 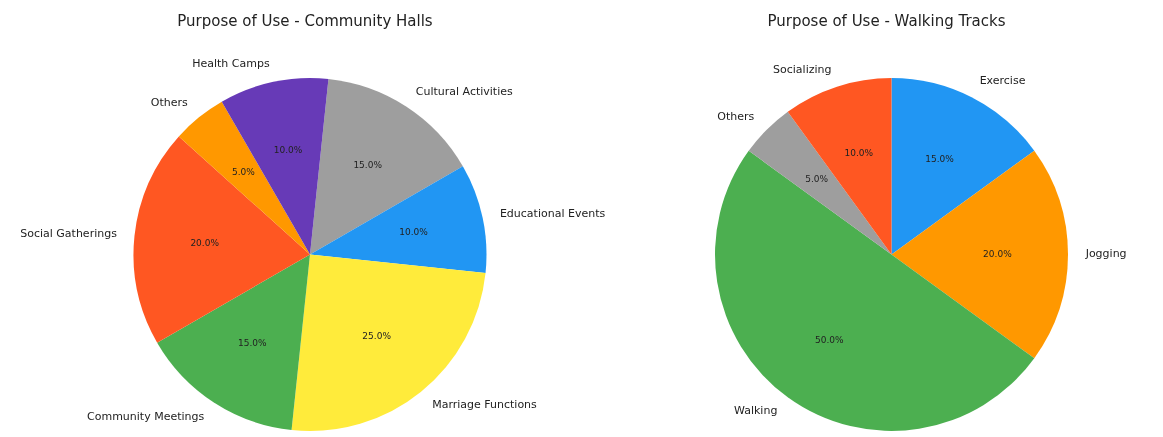 What do you see at coordinates (305, 20) in the screenshot?
I see `chart-title: Purpose of Use - Community Halls` at bounding box center [305, 20].